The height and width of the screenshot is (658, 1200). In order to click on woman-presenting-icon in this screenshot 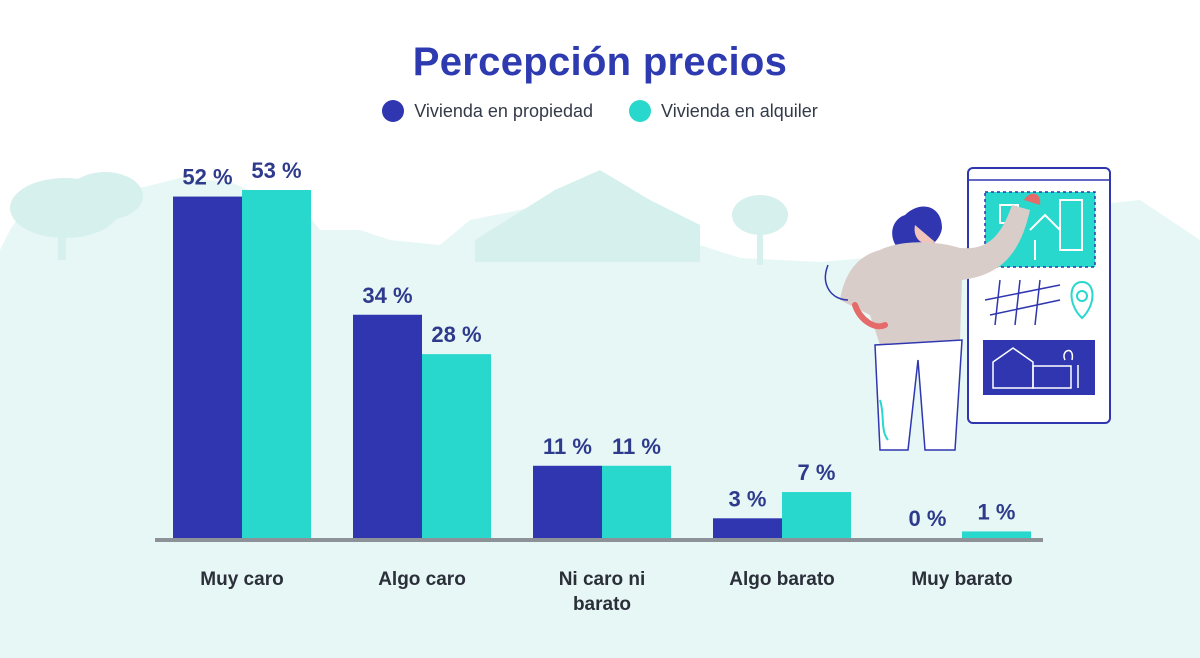, I will do `click(967, 309)`.